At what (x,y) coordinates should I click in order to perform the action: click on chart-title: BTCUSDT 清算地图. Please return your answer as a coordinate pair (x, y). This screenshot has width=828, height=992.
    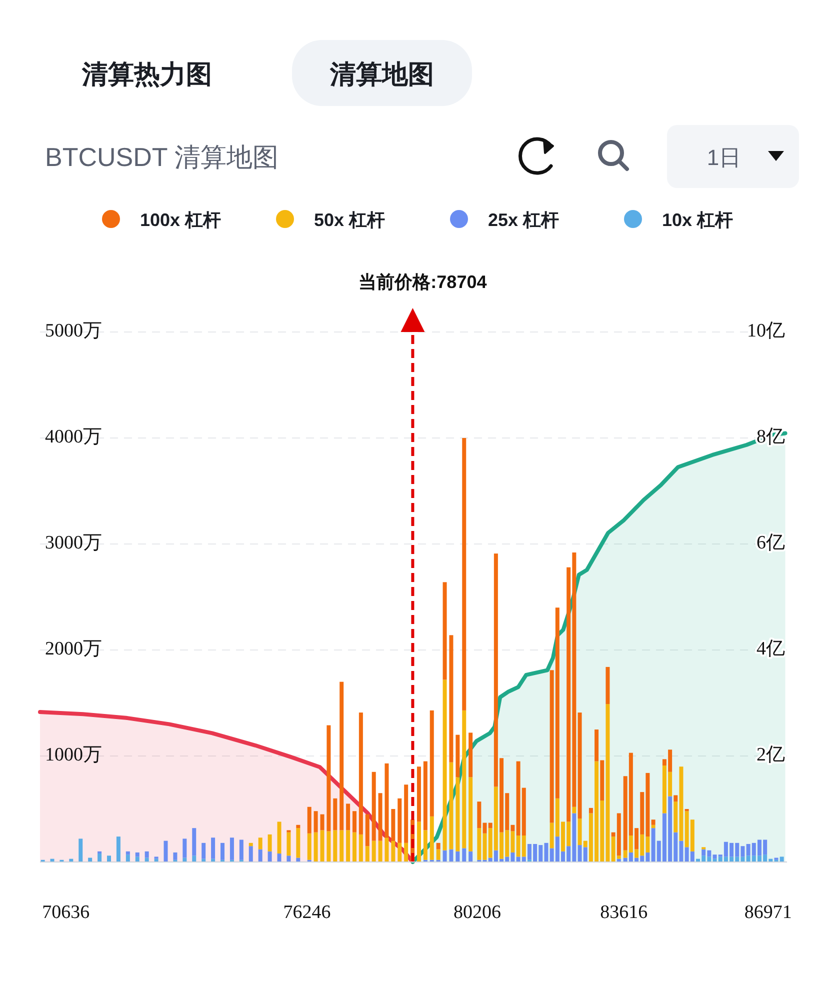
    Looking at the image, I should click on (162, 157).